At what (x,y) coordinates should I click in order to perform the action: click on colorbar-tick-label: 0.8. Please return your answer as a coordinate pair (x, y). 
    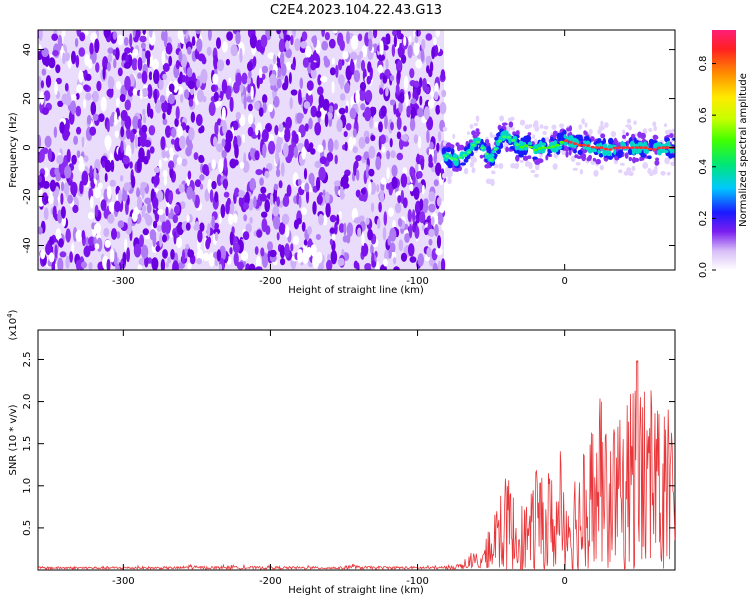
    Looking at the image, I should click on (703, 64).